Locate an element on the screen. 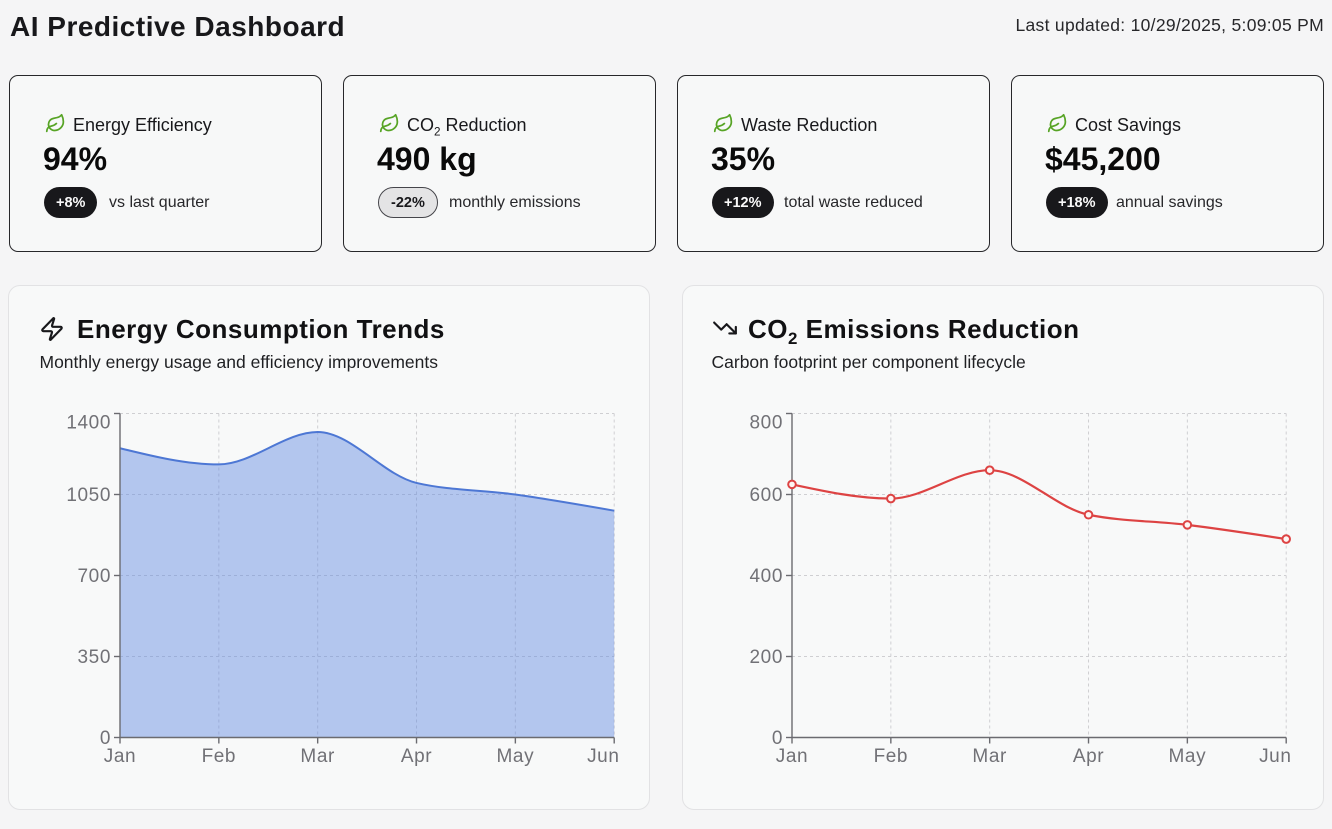 This screenshot has height=829, width=1332. svg-text: 800 is located at coordinates (766, 423).